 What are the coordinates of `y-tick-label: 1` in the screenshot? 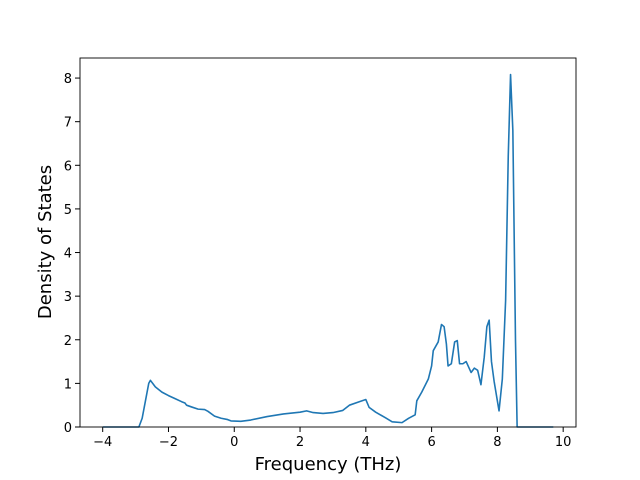 It's located at (68, 384).